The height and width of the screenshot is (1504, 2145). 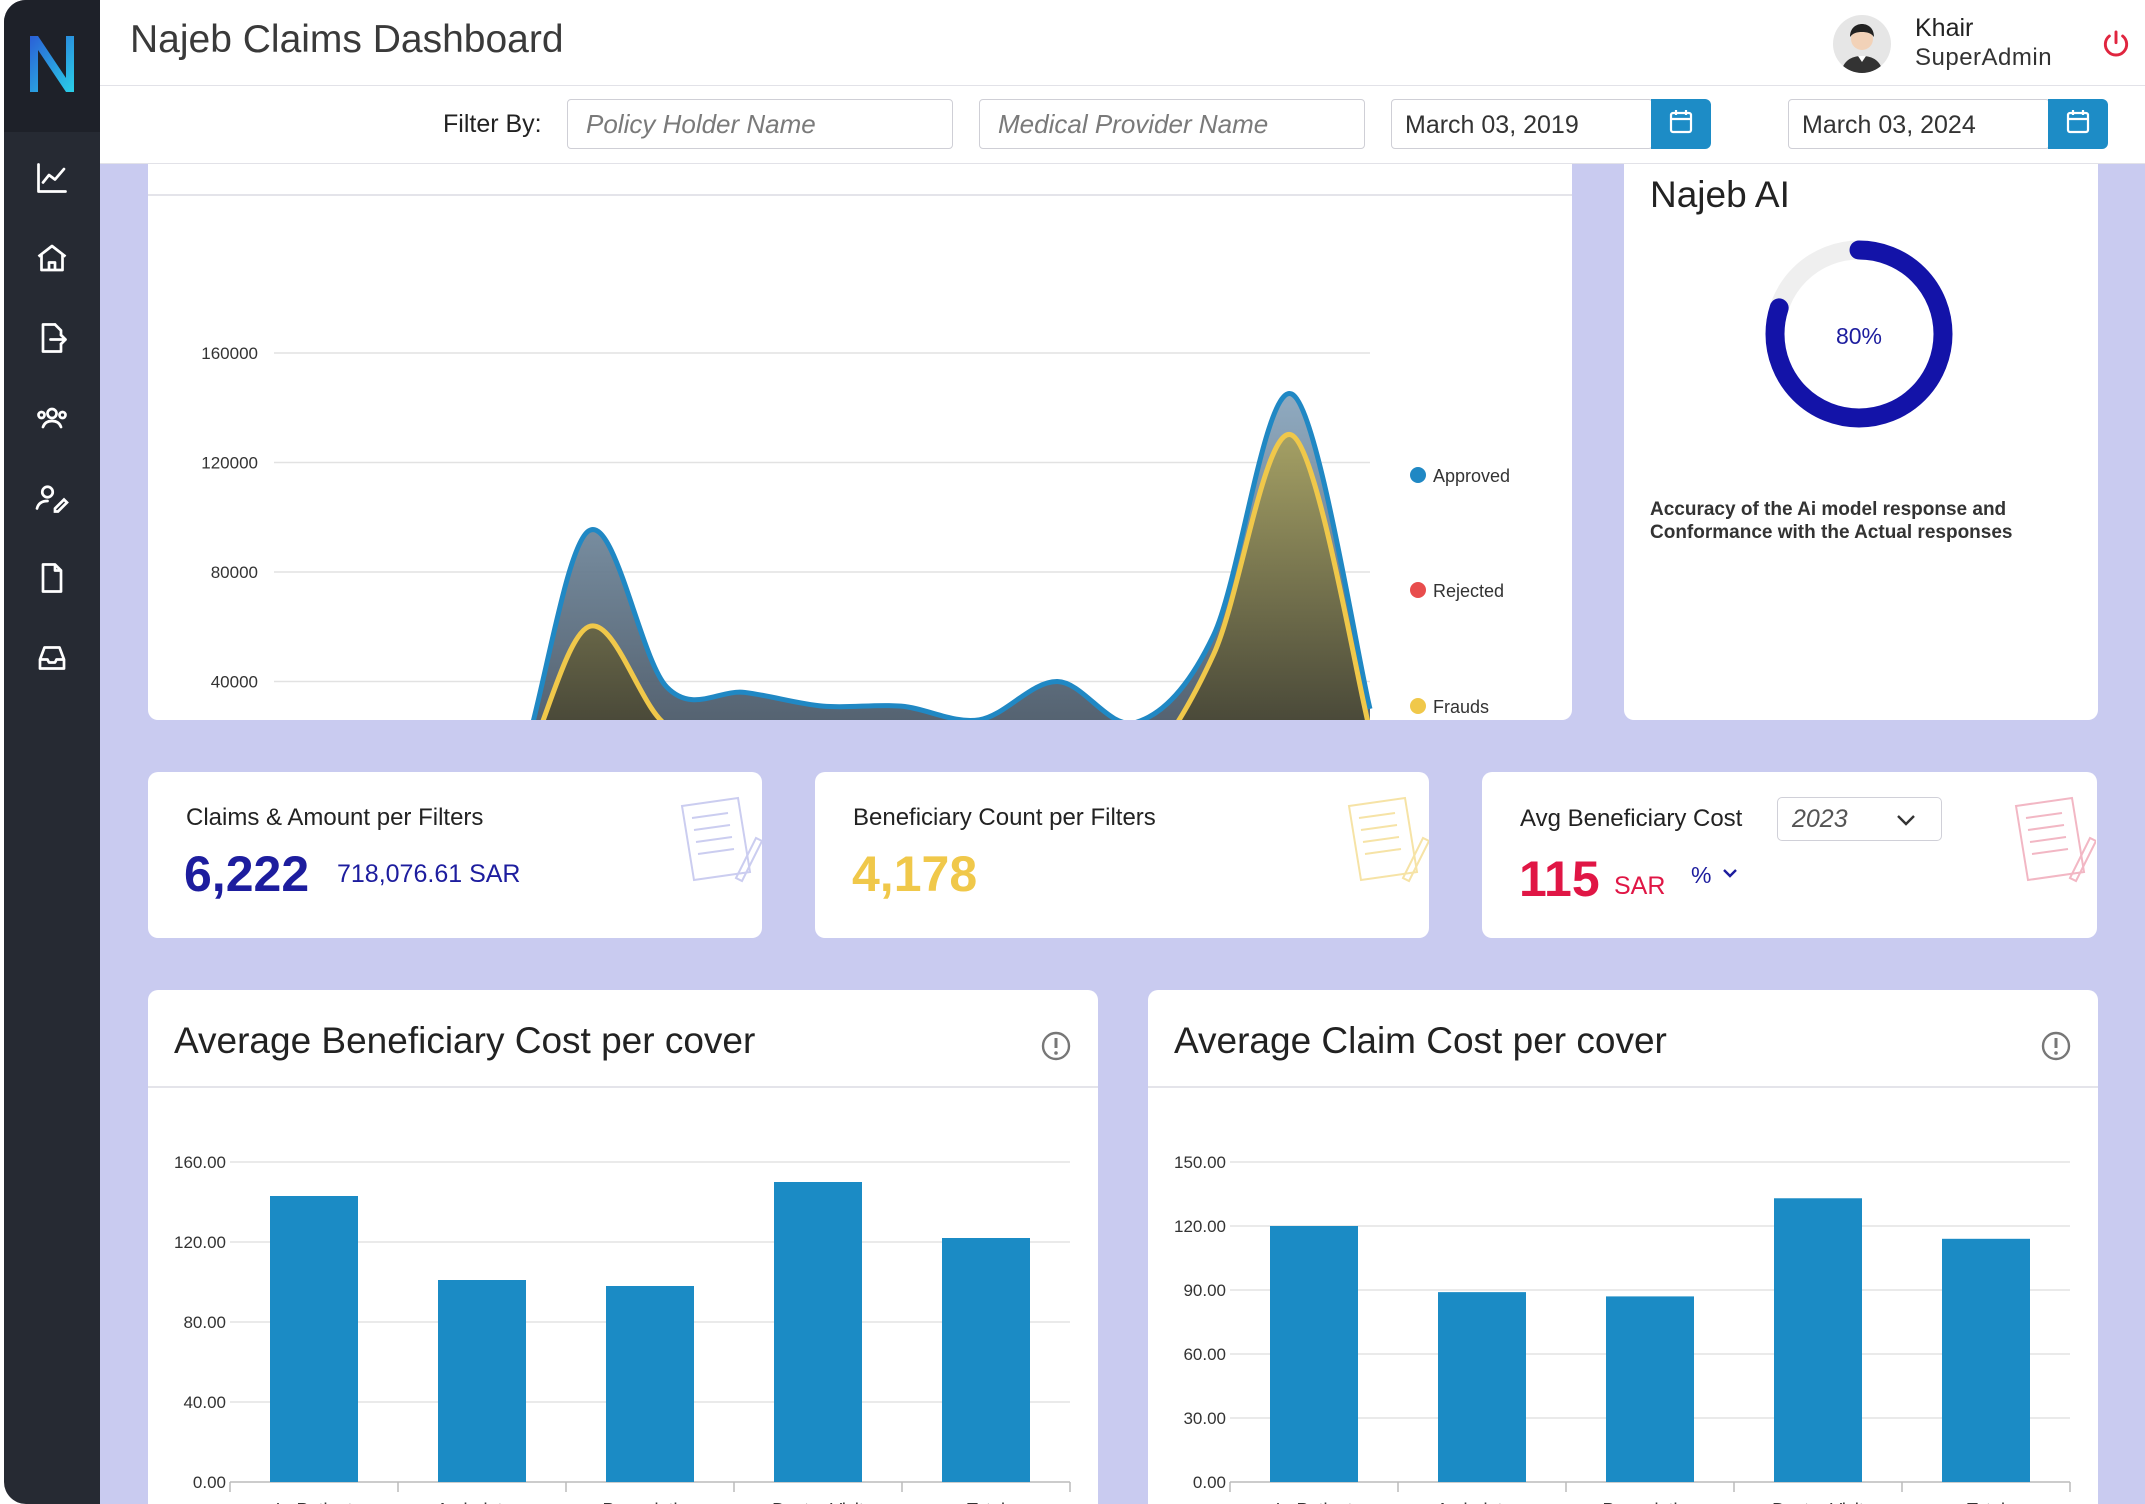 What do you see at coordinates (1522, 124) in the screenshot?
I see `date-from-field: March 03, 2019` at bounding box center [1522, 124].